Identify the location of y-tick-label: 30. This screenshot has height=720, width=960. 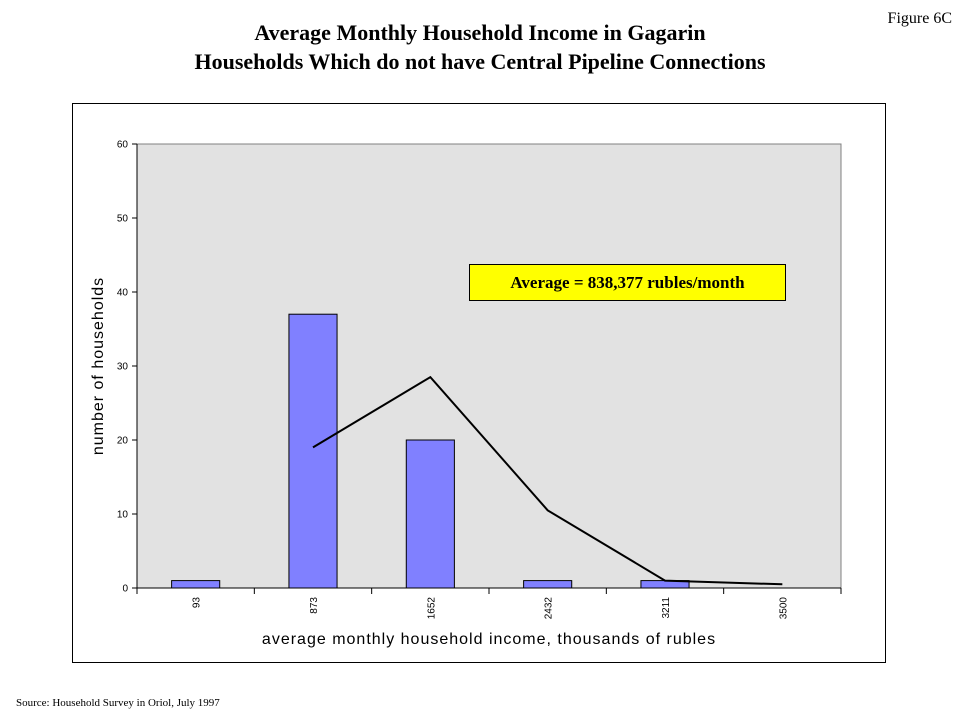
(123, 367).